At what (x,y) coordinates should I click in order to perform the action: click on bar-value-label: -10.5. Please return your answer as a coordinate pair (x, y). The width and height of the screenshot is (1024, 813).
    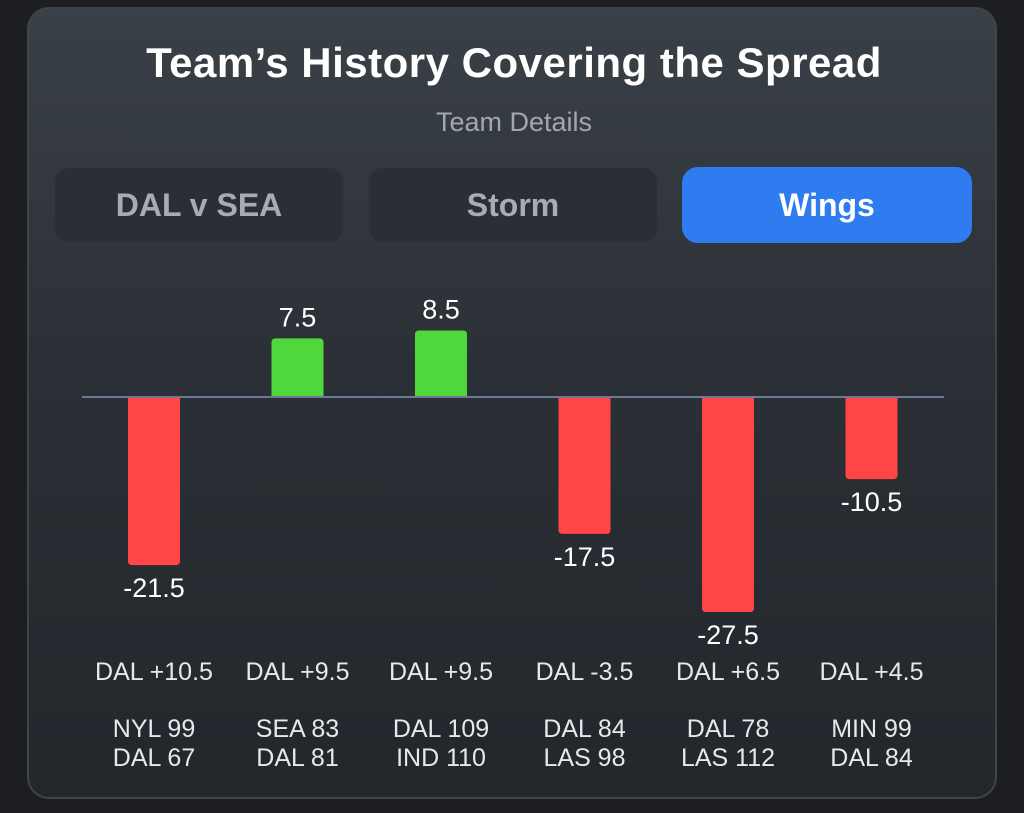
    Looking at the image, I should click on (872, 502).